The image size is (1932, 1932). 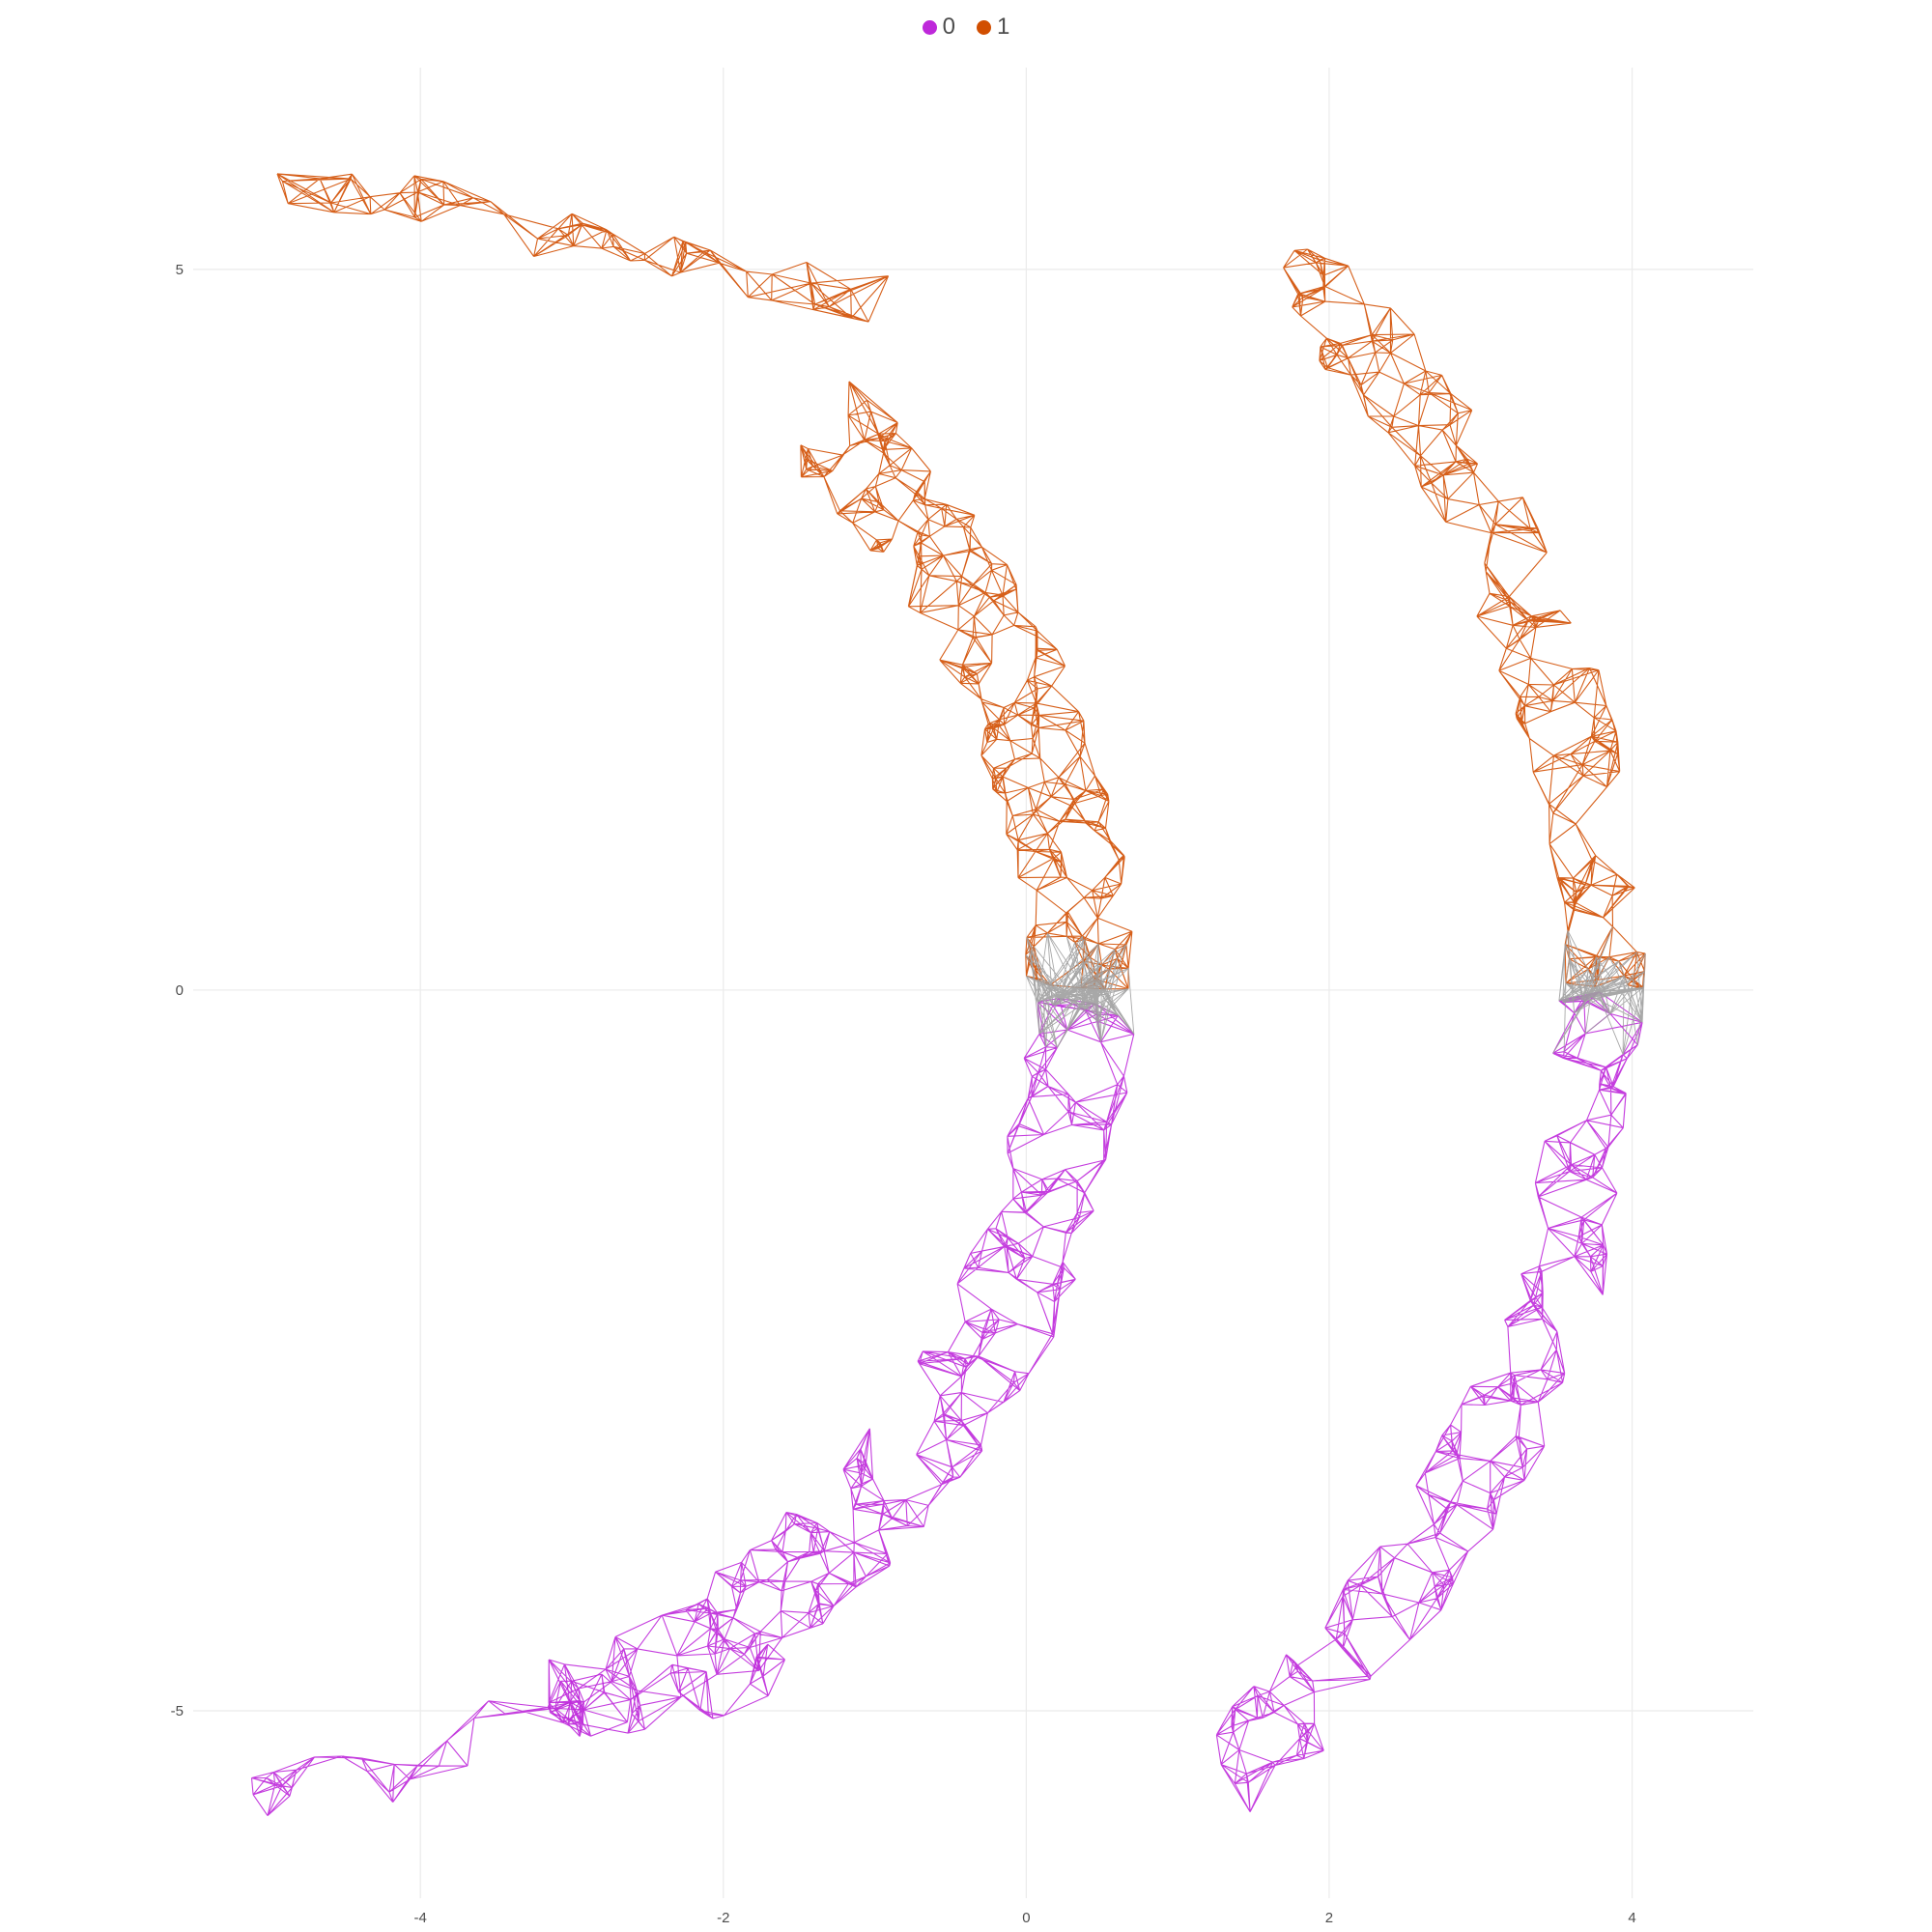 I want to click on y-tick-label-0: -5, so click(x=177, y=1711).